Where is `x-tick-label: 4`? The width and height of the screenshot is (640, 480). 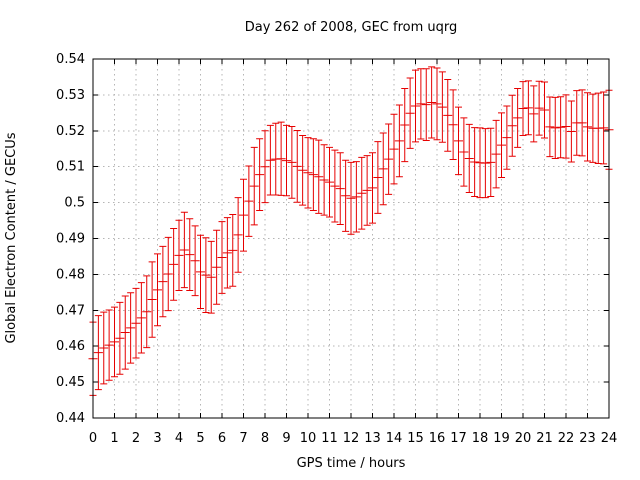 x-tick-label: 4 is located at coordinates (179, 438).